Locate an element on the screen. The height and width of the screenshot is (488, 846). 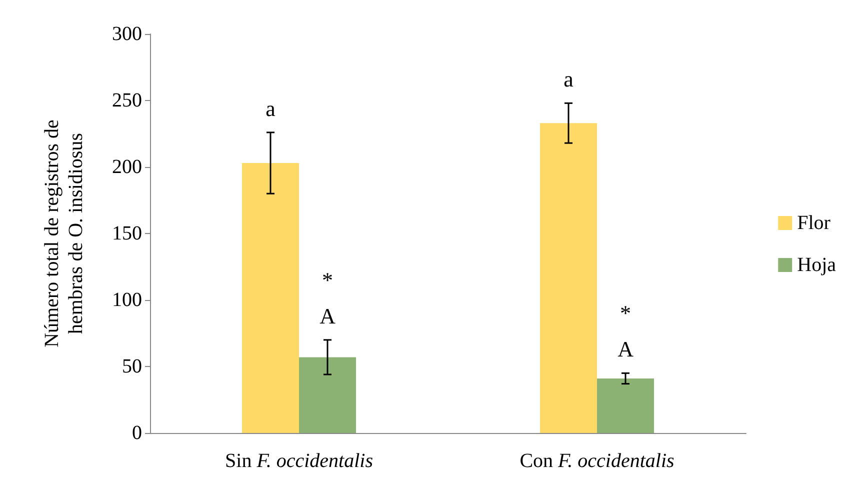
x-tick-label: Sin F. occidentalis is located at coordinates (299, 461).